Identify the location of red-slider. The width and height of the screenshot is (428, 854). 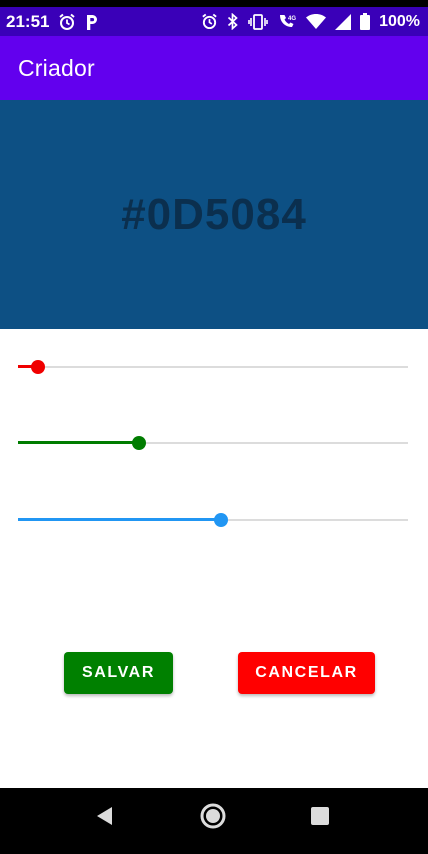
(213, 367).